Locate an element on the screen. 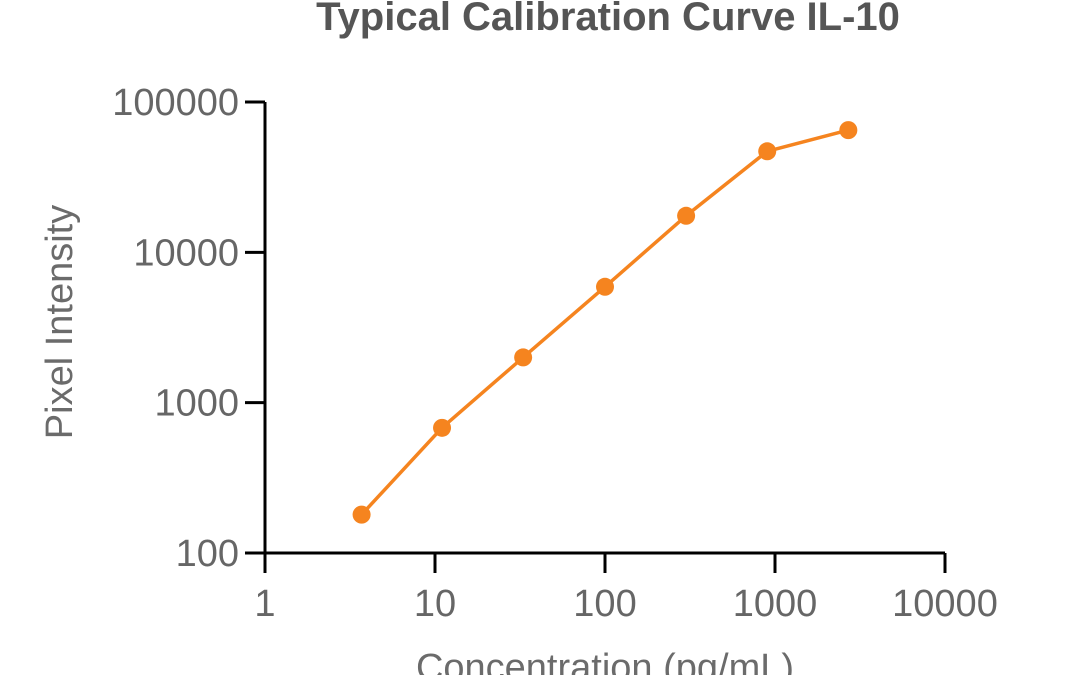  chart-title: Typical Calibration Curve IL-10 is located at coordinates (608, 19).